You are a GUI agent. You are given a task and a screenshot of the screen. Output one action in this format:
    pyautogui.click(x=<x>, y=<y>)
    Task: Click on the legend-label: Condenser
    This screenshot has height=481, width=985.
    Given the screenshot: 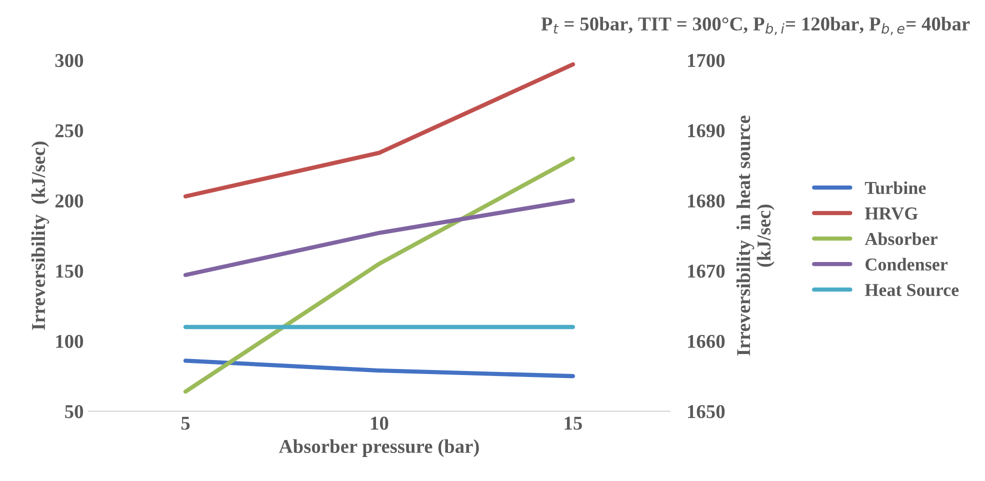 What is the action you would take?
    pyautogui.click(x=907, y=264)
    